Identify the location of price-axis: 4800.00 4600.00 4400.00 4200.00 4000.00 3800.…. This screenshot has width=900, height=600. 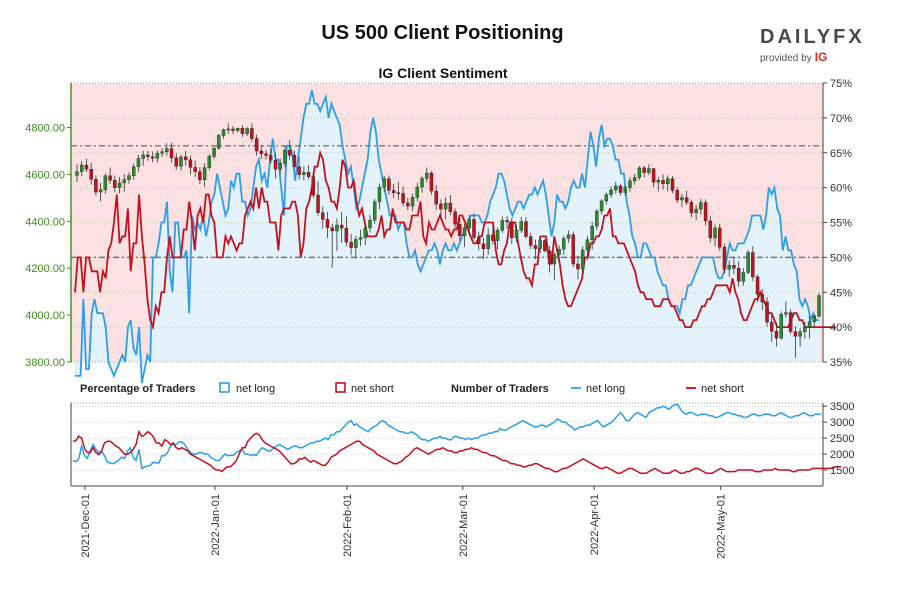
(48, 226).